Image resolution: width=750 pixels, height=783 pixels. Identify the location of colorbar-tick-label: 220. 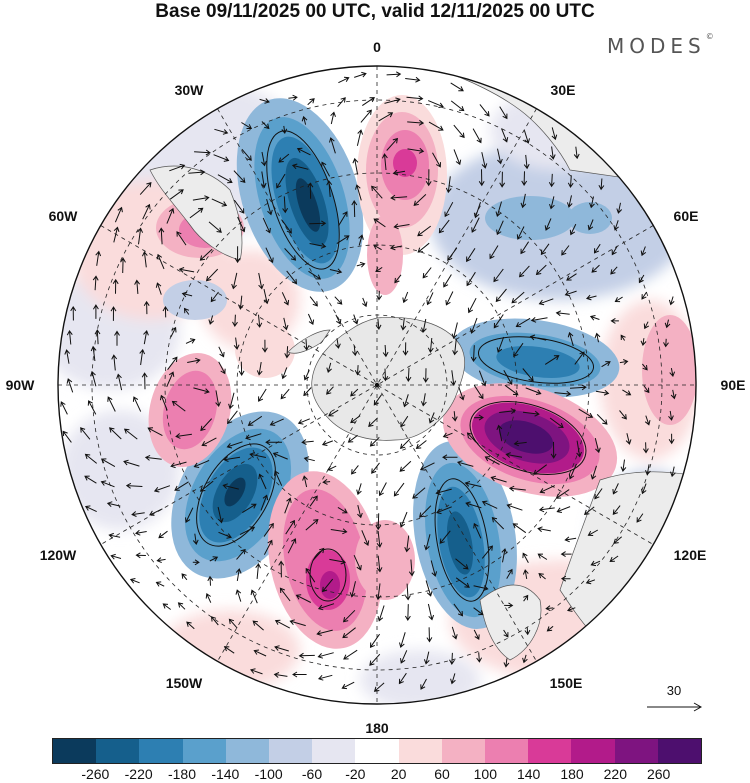
(615, 774).